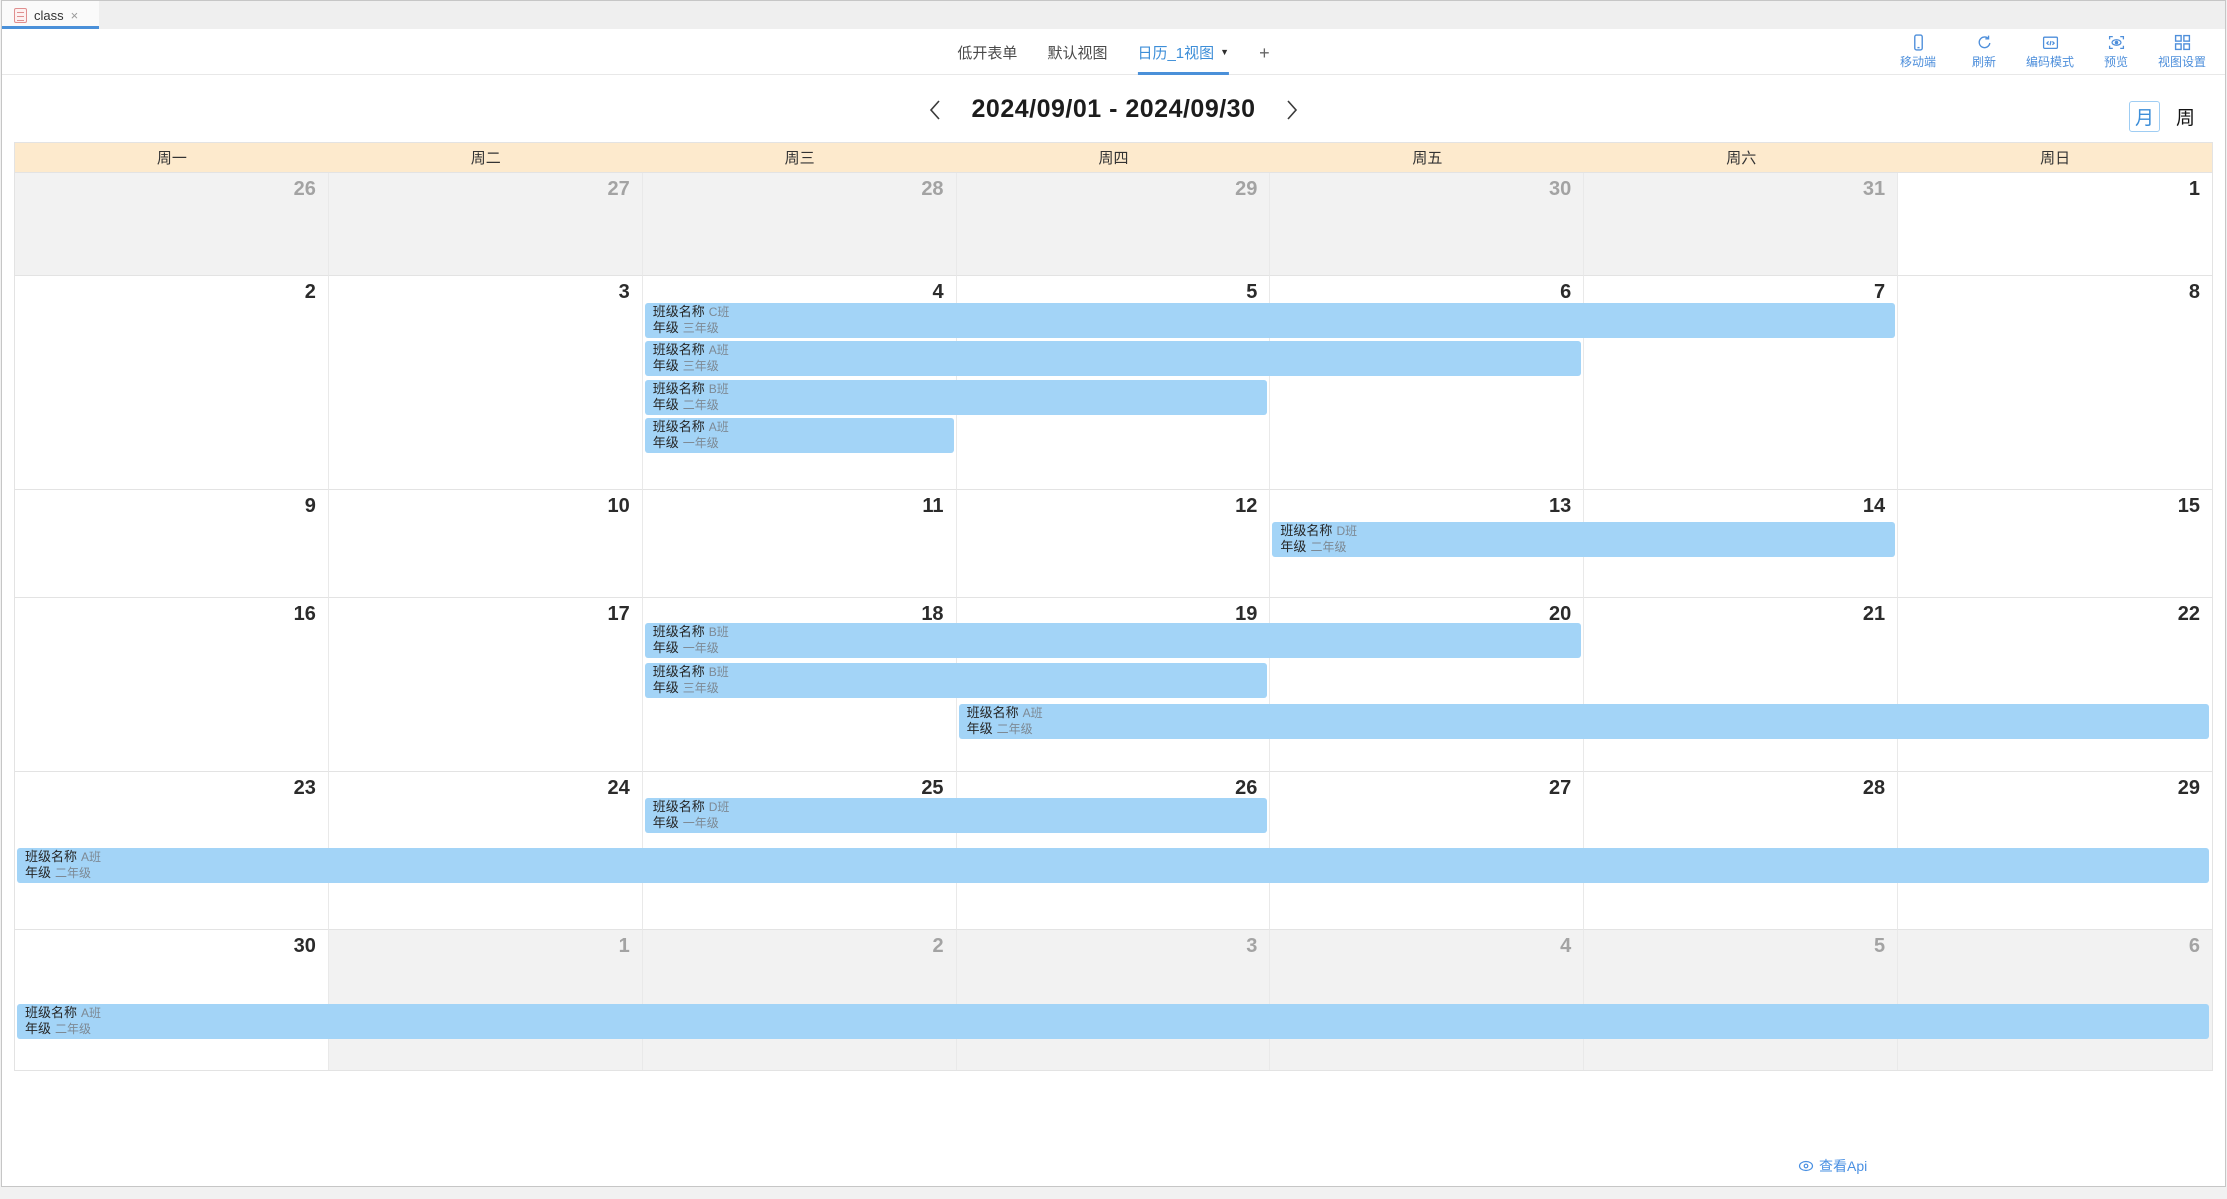  What do you see at coordinates (485, 543) in the screenshot?
I see `day-cell: 10` at bounding box center [485, 543].